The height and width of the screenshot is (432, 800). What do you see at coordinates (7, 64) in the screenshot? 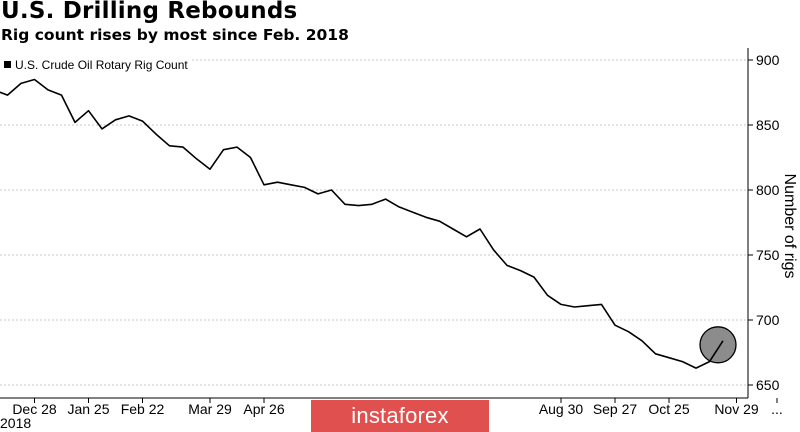
I see `legend-swatch` at bounding box center [7, 64].